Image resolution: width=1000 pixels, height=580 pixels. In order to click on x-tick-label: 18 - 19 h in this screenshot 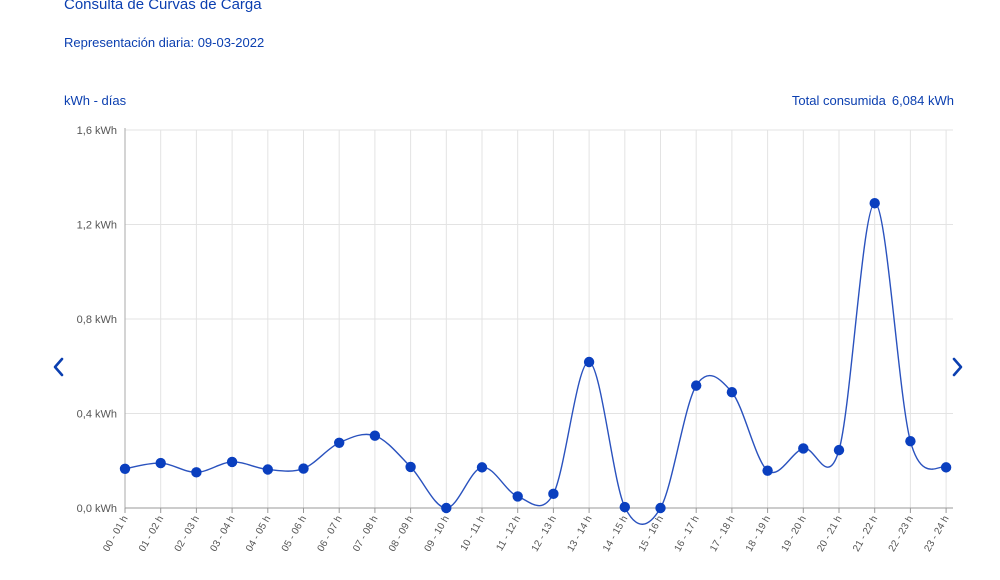, I will do `click(758, 534)`.